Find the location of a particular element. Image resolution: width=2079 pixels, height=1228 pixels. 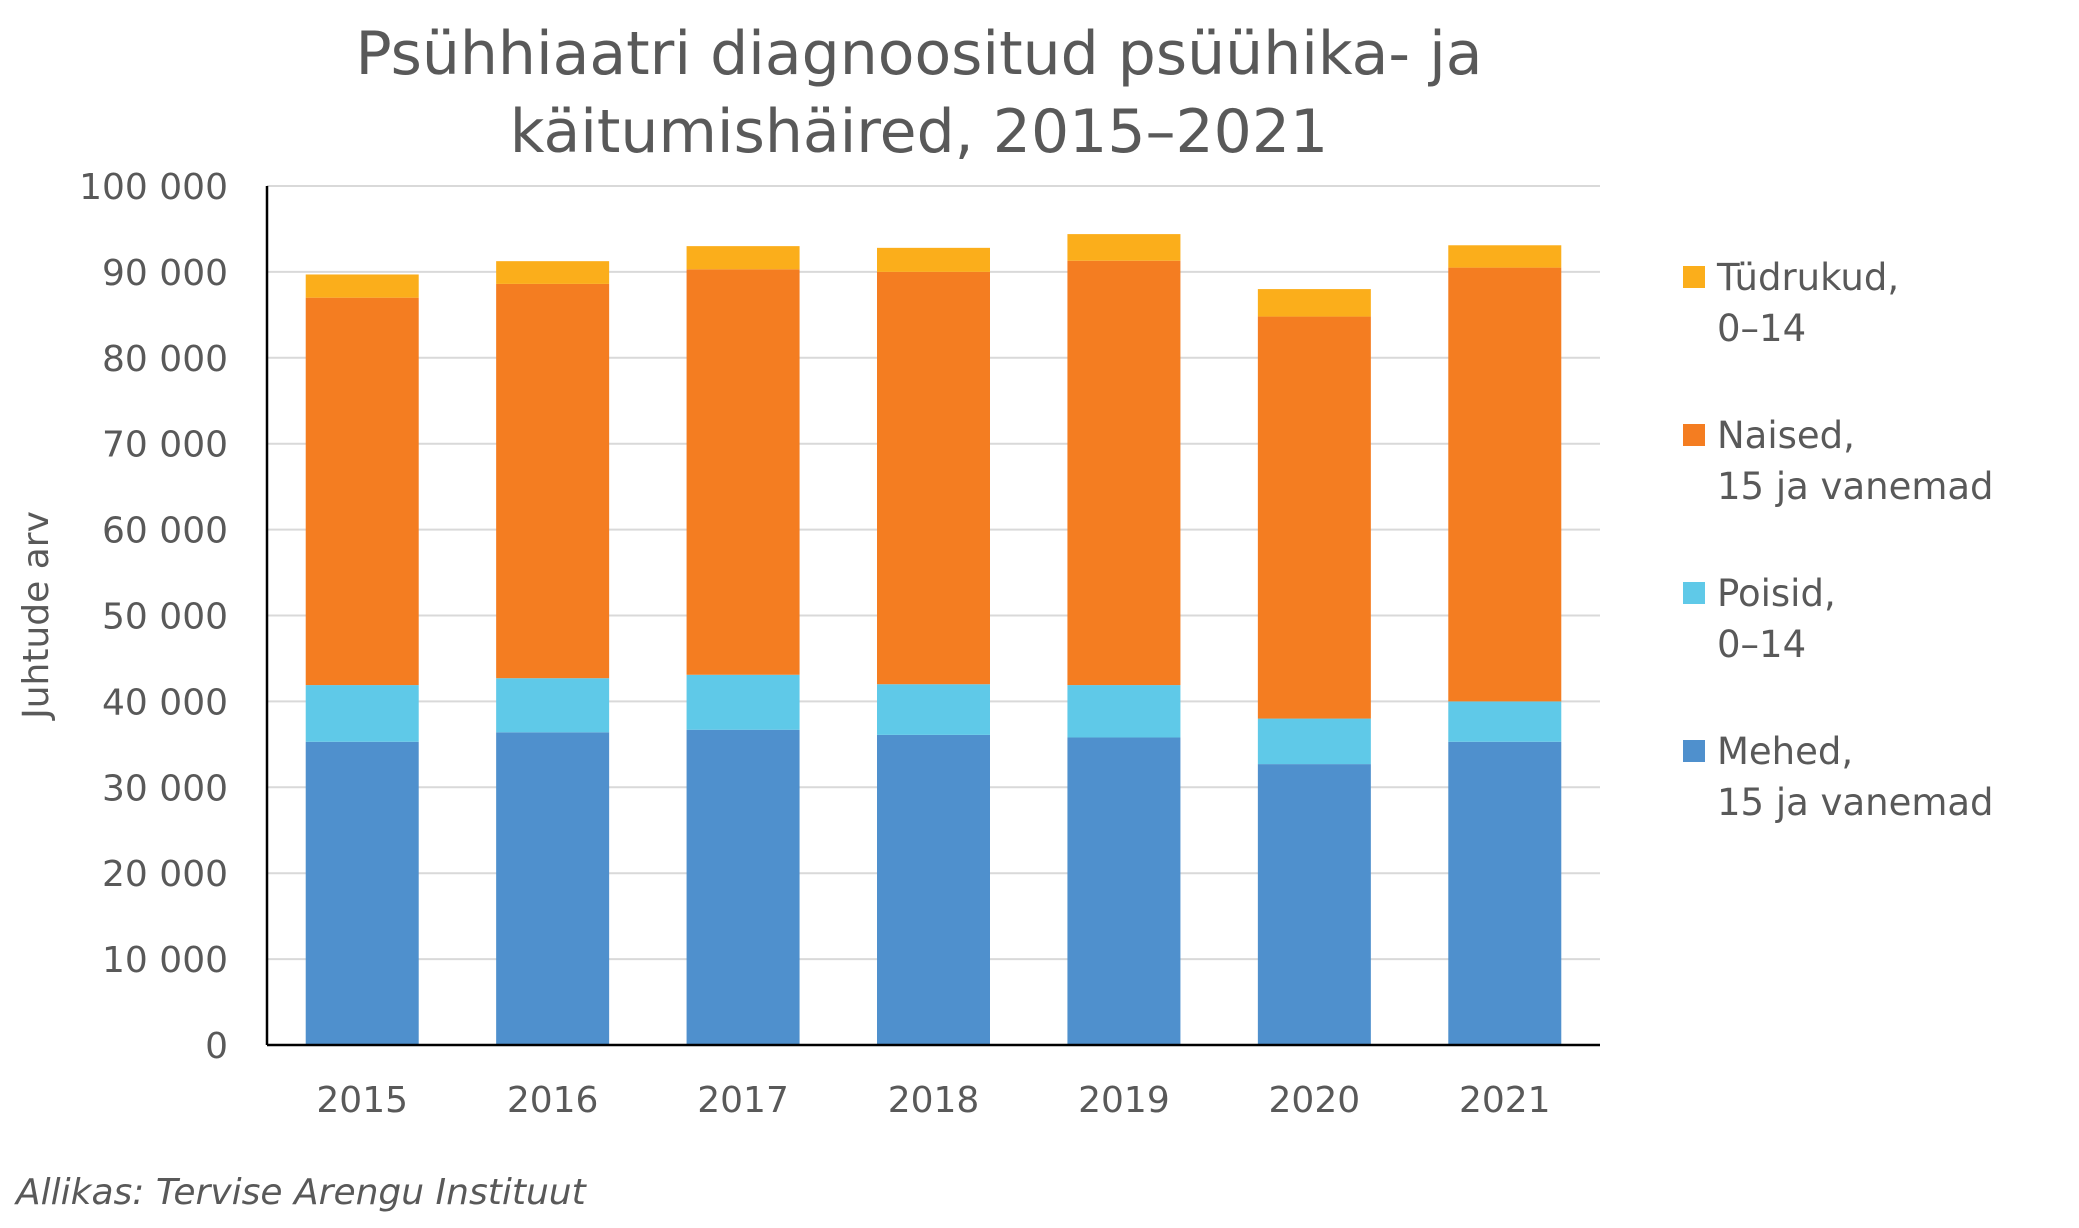

bar-segment-poisid-2017 is located at coordinates (743, 702).